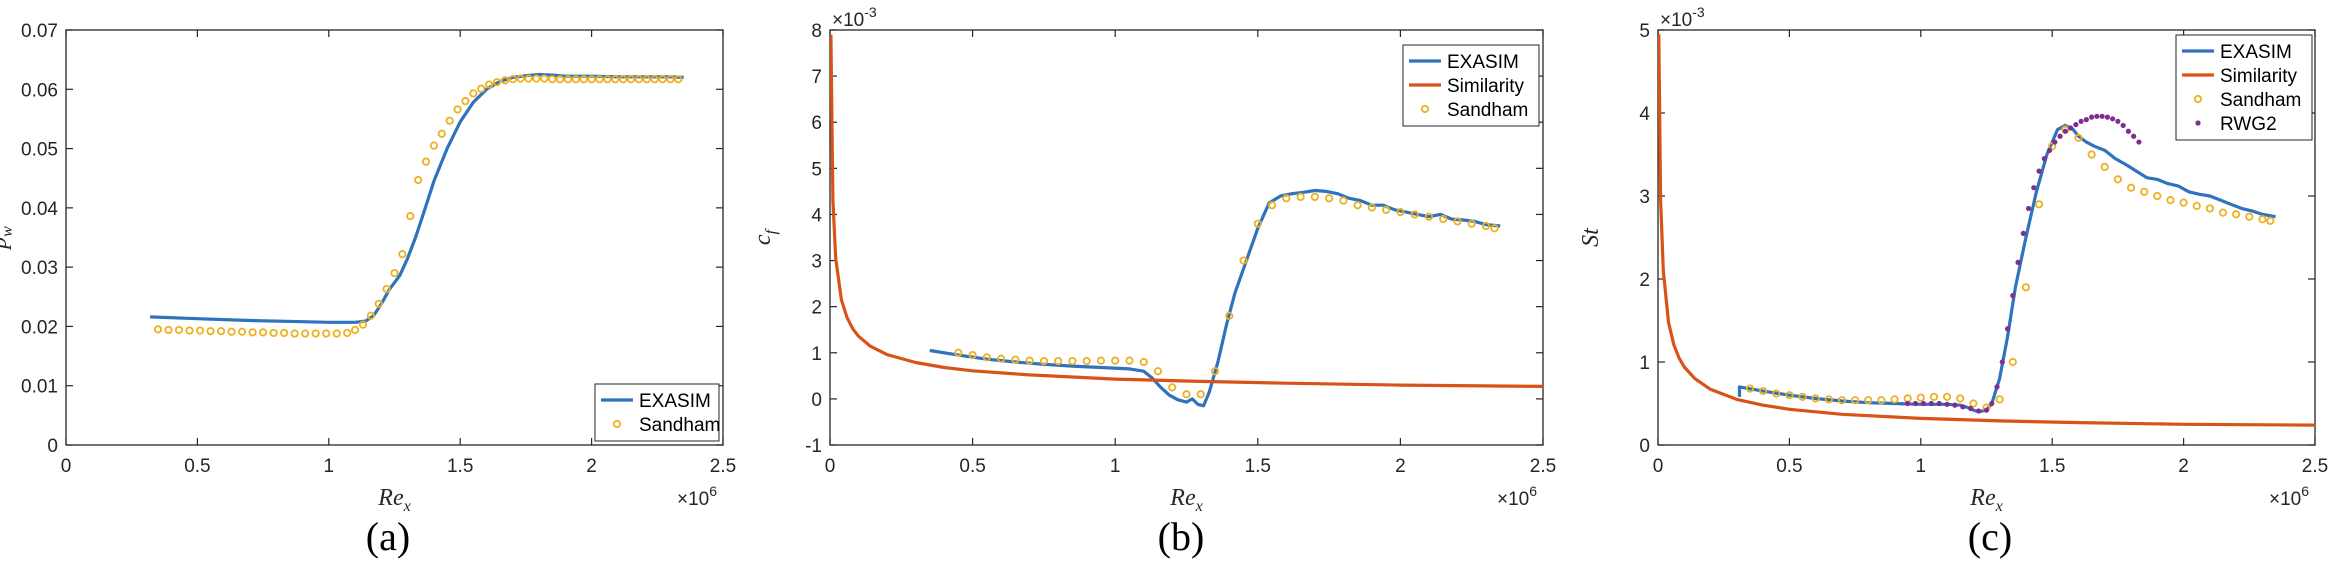 The width and height of the screenshot is (2334, 564). I want to click on legend: EXASIM Sandham, so click(657, 412).